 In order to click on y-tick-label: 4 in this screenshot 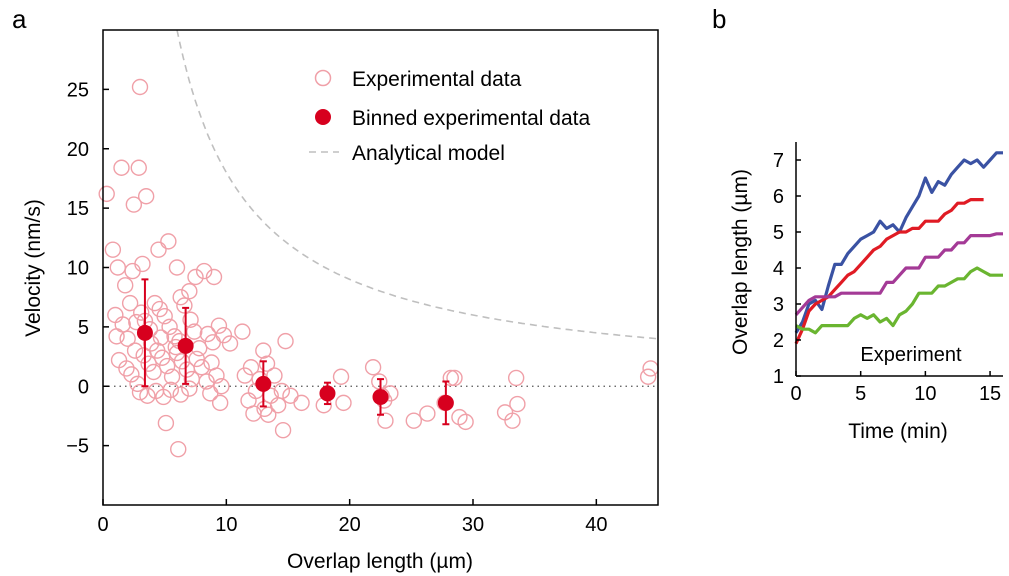, I will do `click(778, 269)`.